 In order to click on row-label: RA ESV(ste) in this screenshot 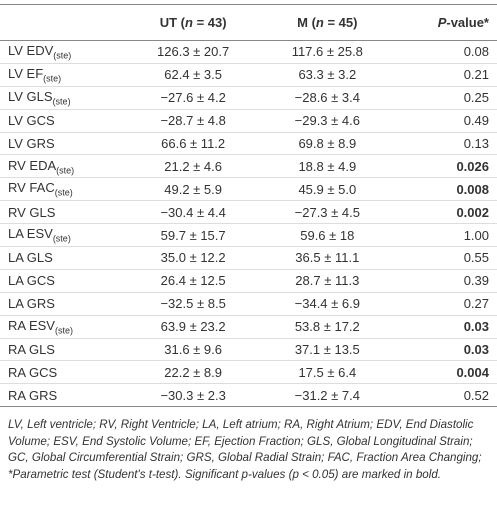, I will do `click(63, 327)`.